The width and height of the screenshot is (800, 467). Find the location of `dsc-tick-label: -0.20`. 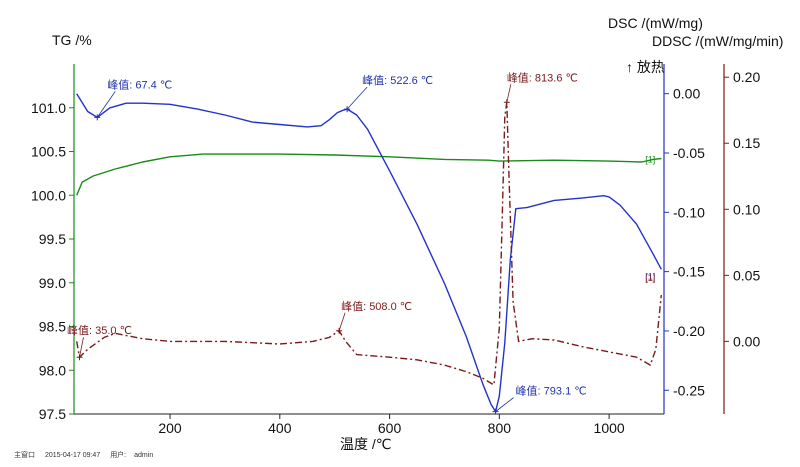

dsc-tick-label: -0.20 is located at coordinates (689, 331).